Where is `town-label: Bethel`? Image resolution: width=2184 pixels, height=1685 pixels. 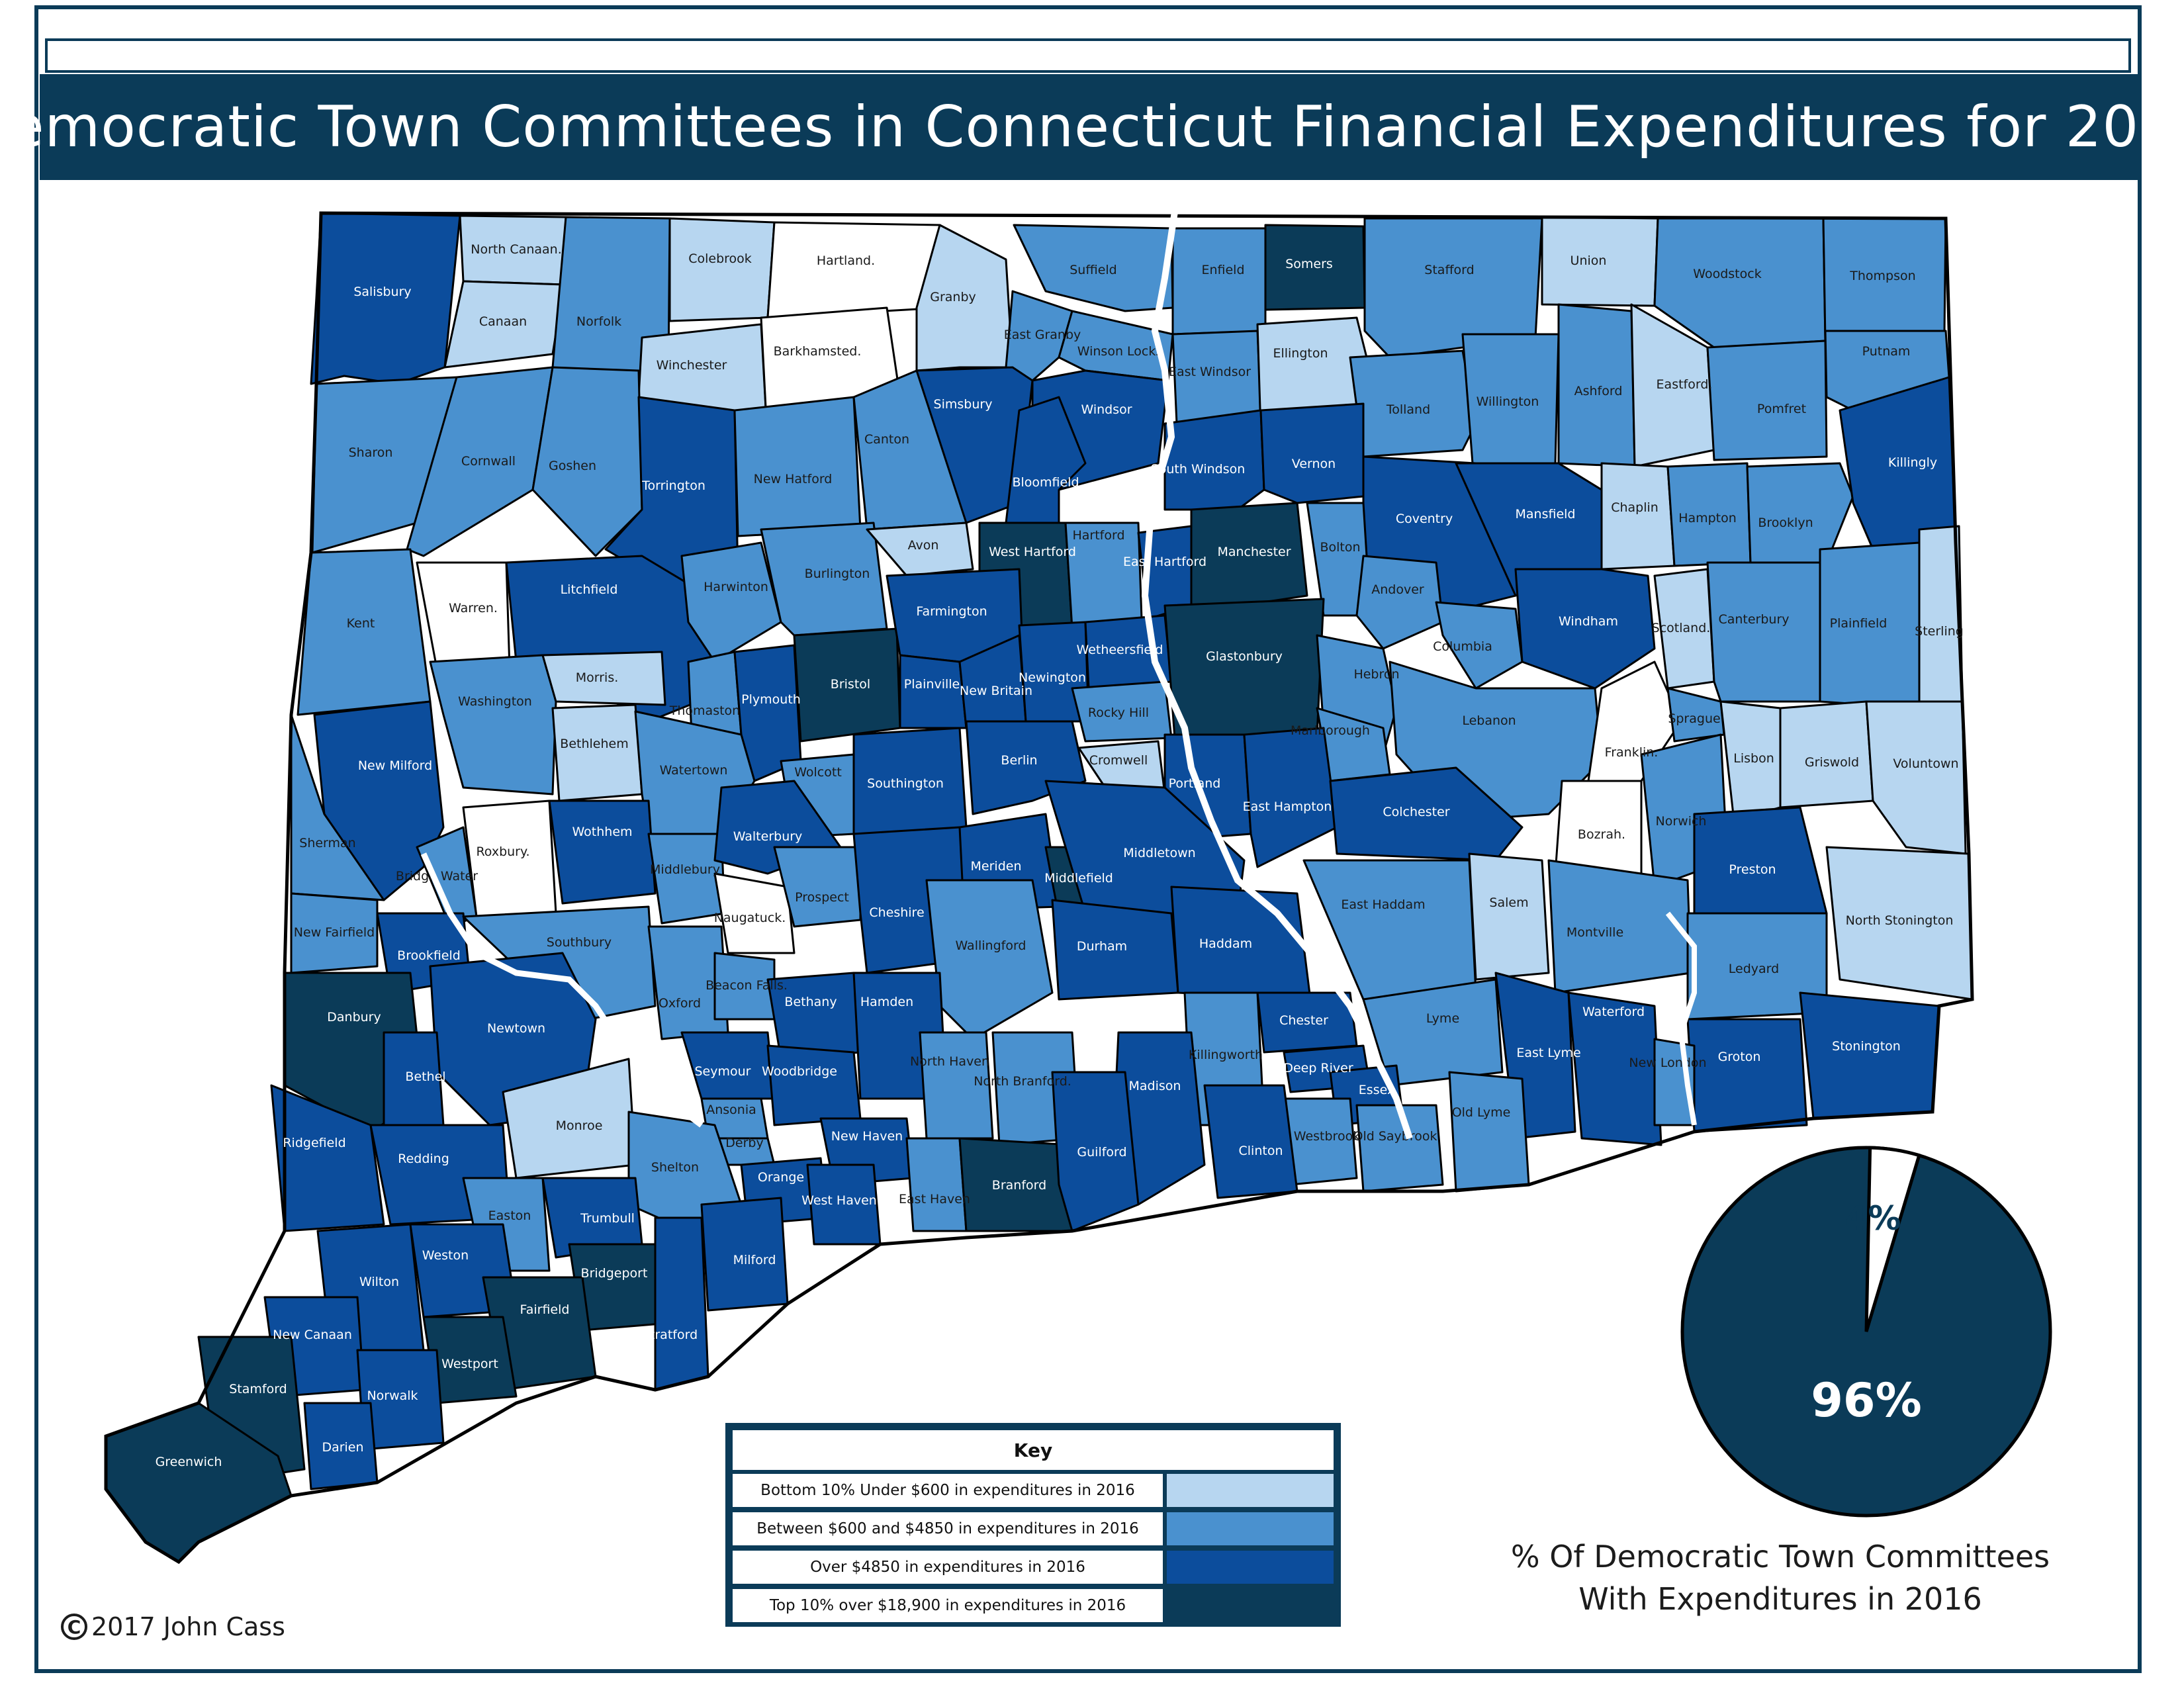 town-label: Bethel is located at coordinates (425, 1077).